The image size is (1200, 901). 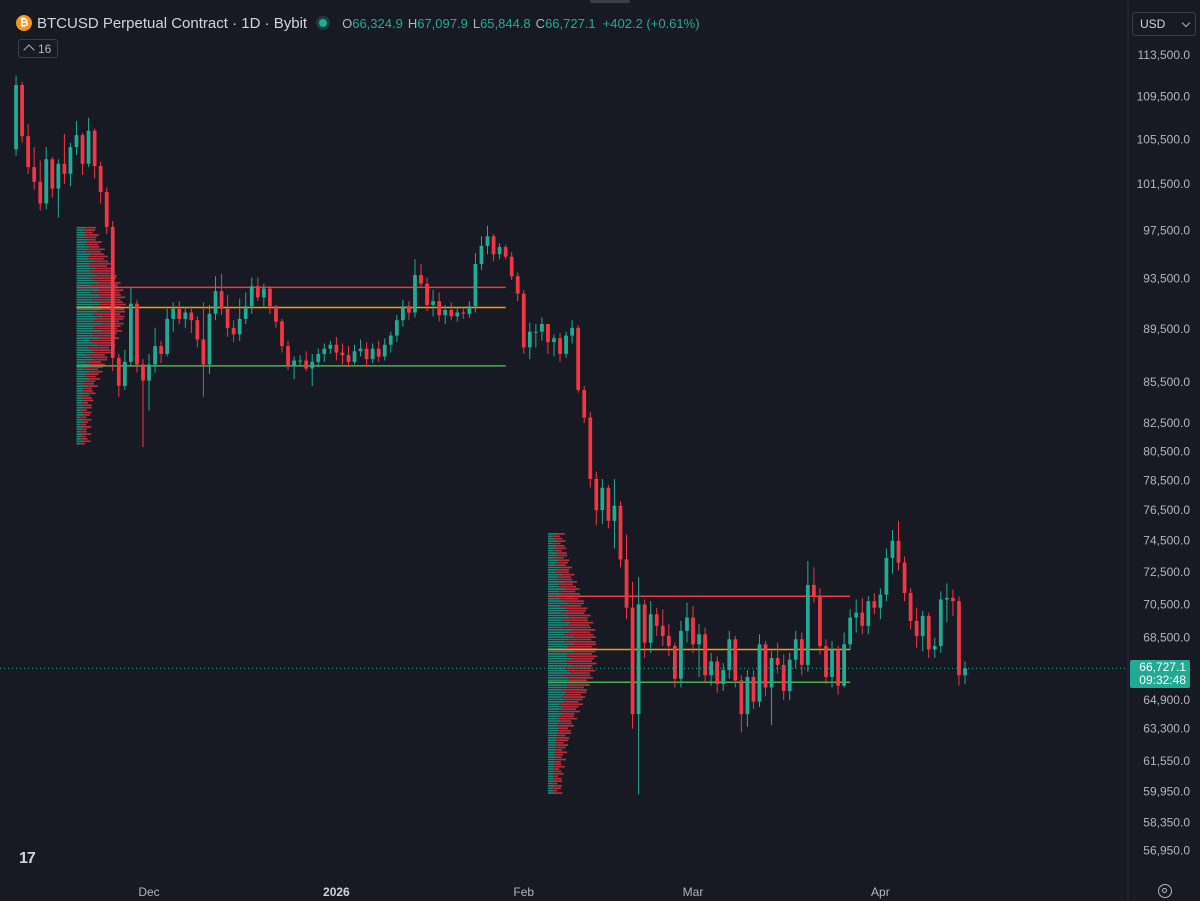 What do you see at coordinates (1166, 823) in the screenshot?
I see `price-tick-label: 58,350.0` at bounding box center [1166, 823].